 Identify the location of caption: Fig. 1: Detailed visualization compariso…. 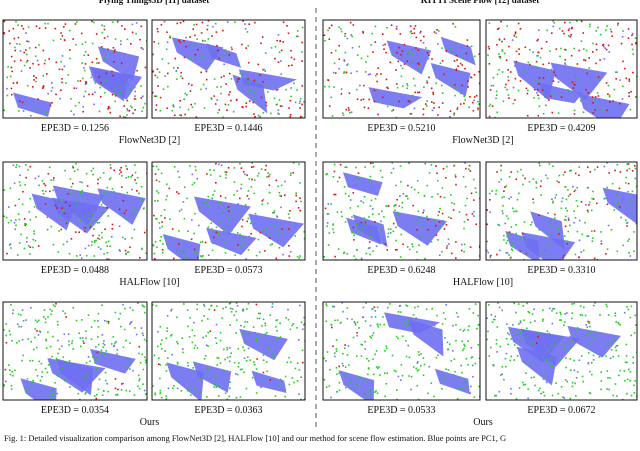
(255, 438).